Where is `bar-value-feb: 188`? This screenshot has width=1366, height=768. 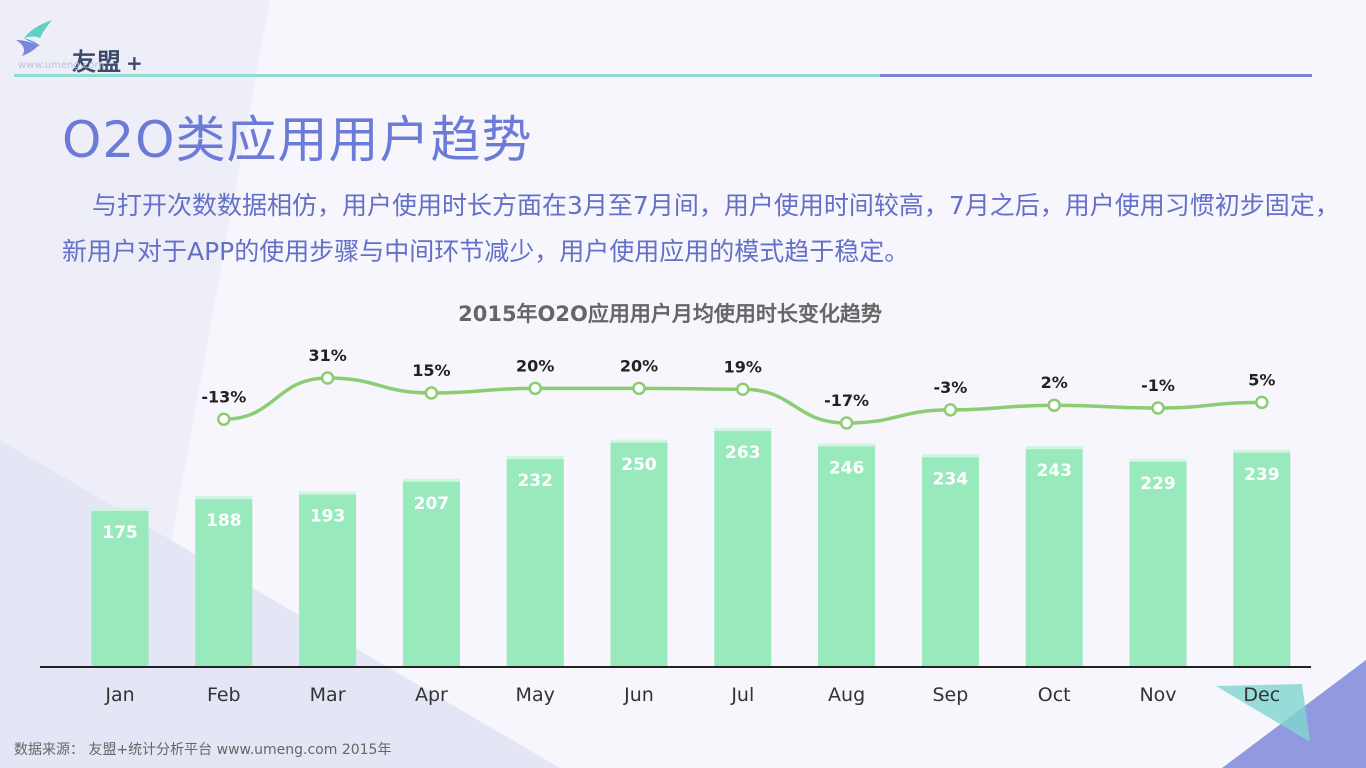 bar-value-feb: 188 is located at coordinates (224, 521).